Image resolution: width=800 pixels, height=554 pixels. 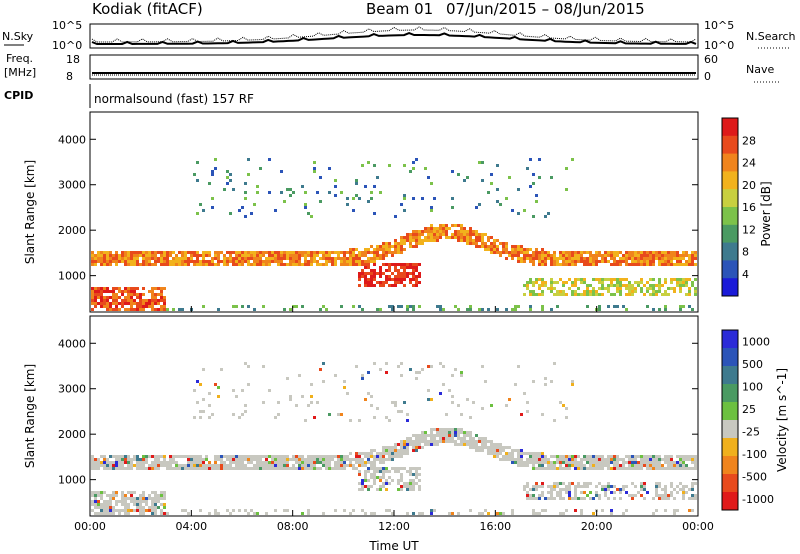 What do you see at coordinates (730, 447) in the screenshot?
I see `colorbar-segment` at bounding box center [730, 447].